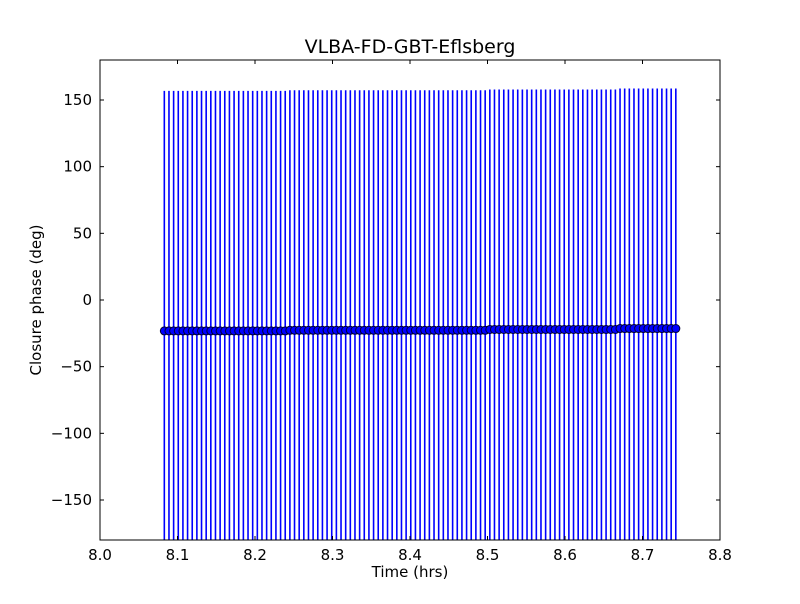  I want to click on chart-title: VLBA-FD-GBT-Eflsberg, so click(410, 47).